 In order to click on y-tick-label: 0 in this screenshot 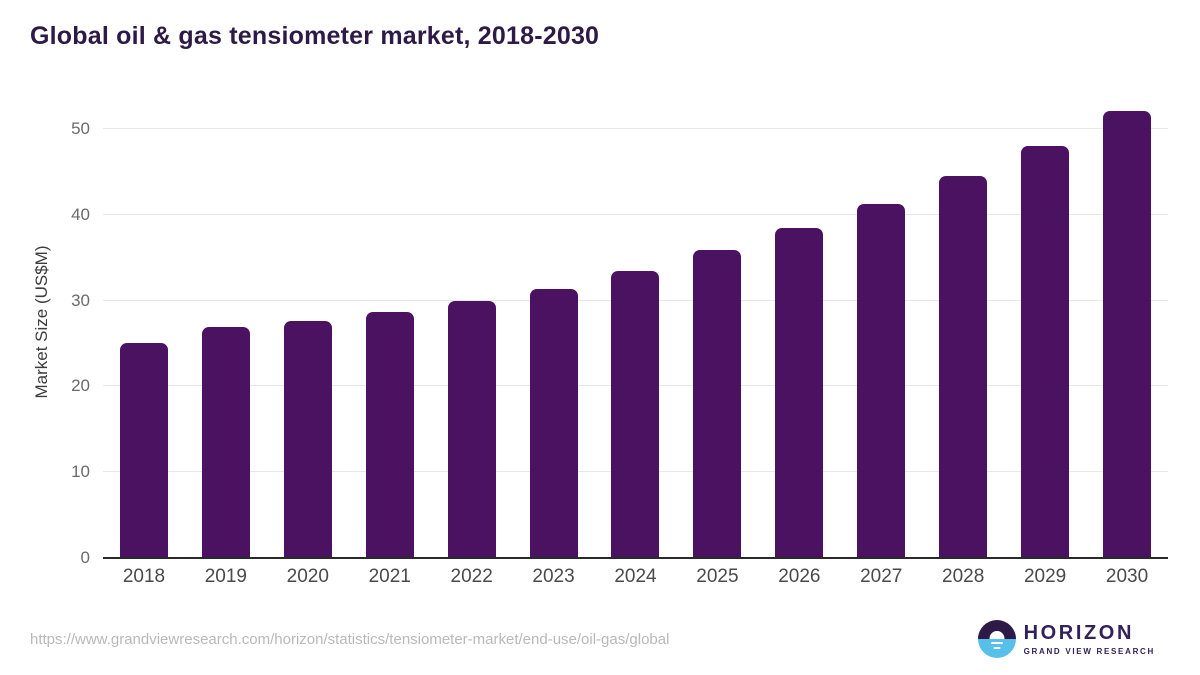, I will do `click(85, 557)`.